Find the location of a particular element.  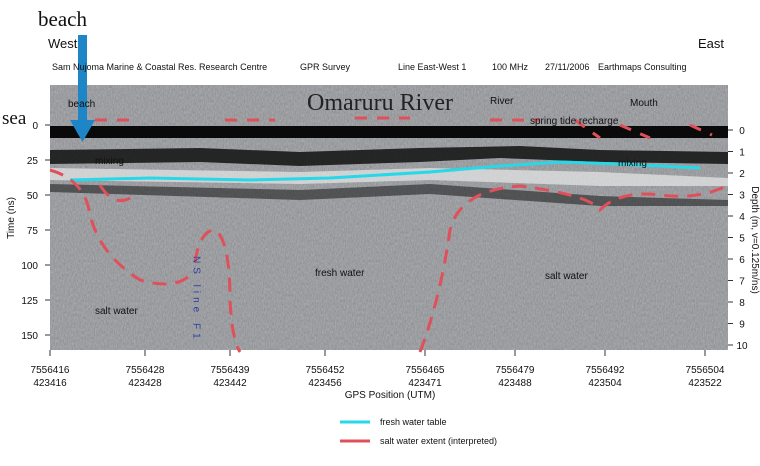

depth-axis-title: Depth (m, v=0.125m/ns) is located at coordinates (754, 240).